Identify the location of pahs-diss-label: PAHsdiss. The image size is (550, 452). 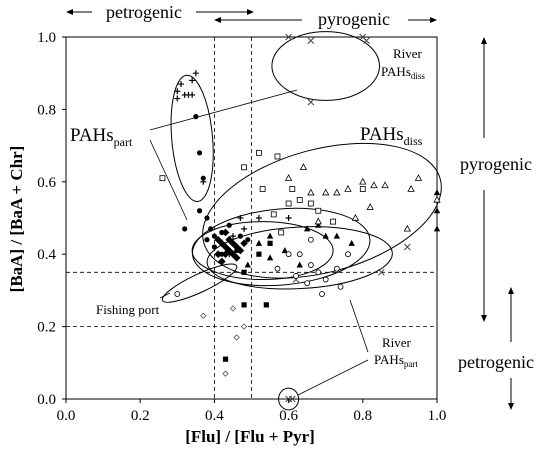
(391, 136).